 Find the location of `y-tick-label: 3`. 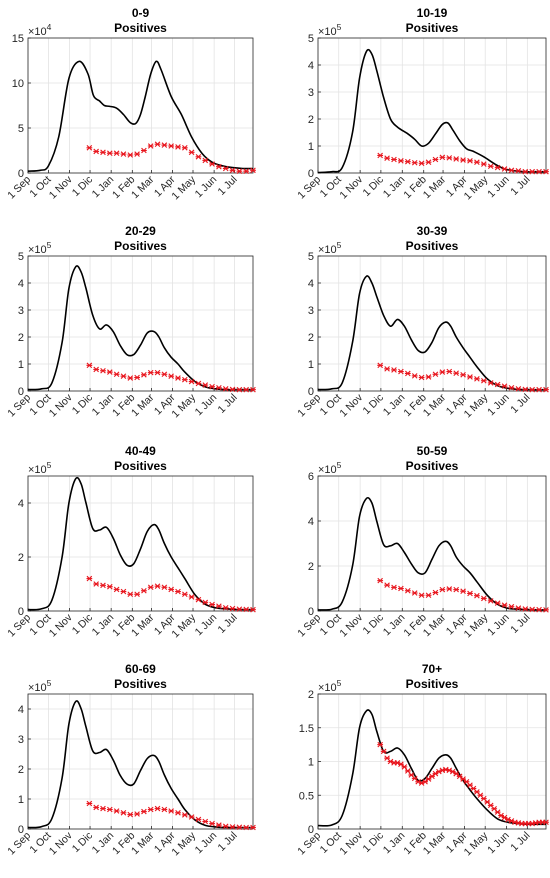

y-tick-label: 3 is located at coordinates (311, 311).